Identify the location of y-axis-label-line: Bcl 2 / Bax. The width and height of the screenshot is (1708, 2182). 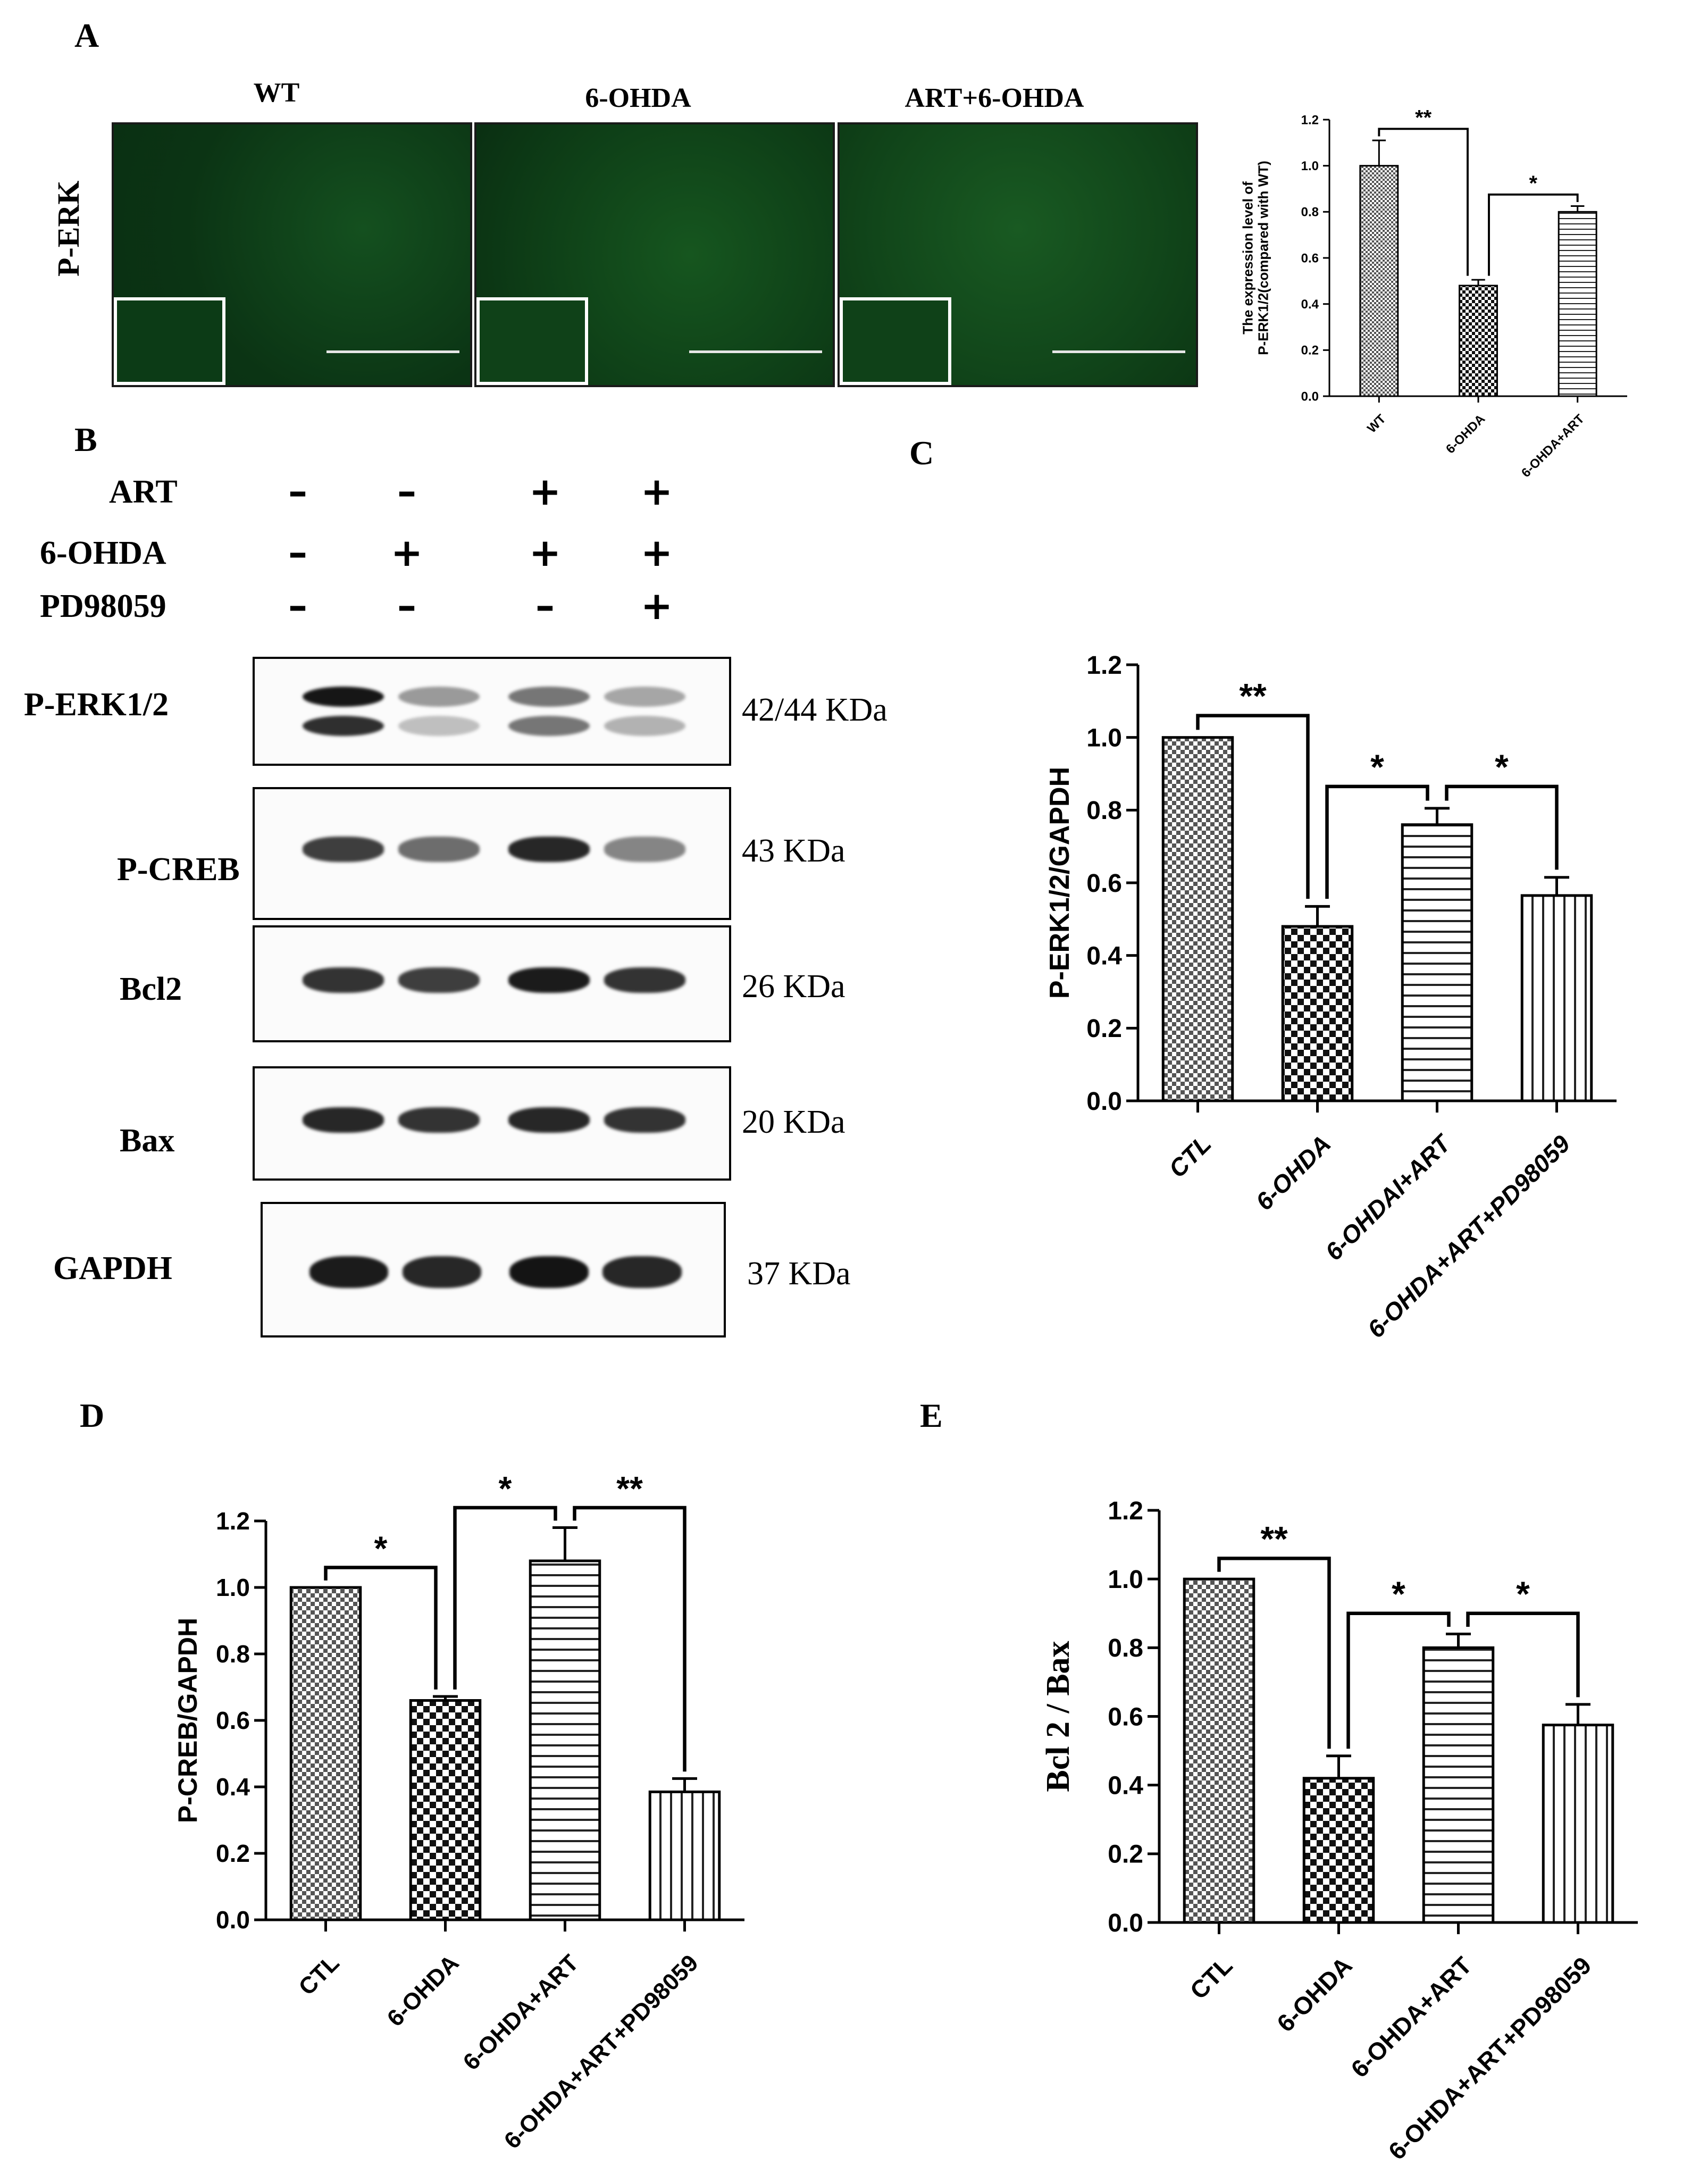
(1058, 1716).